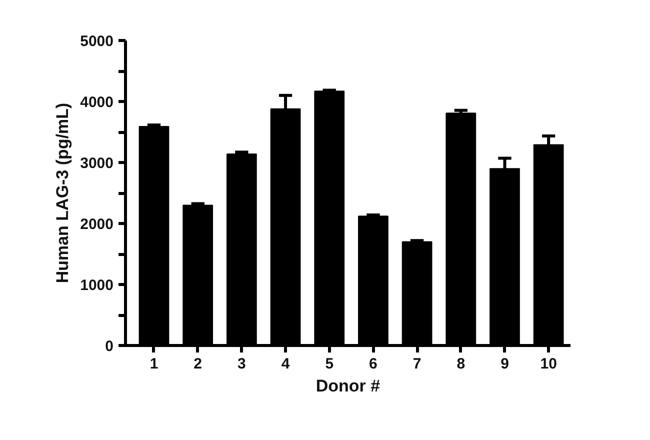 This screenshot has height=440, width=650. Describe the element at coordinates (97, 41) in the screenshot. I see `y-tick-label: 5000` at that location.